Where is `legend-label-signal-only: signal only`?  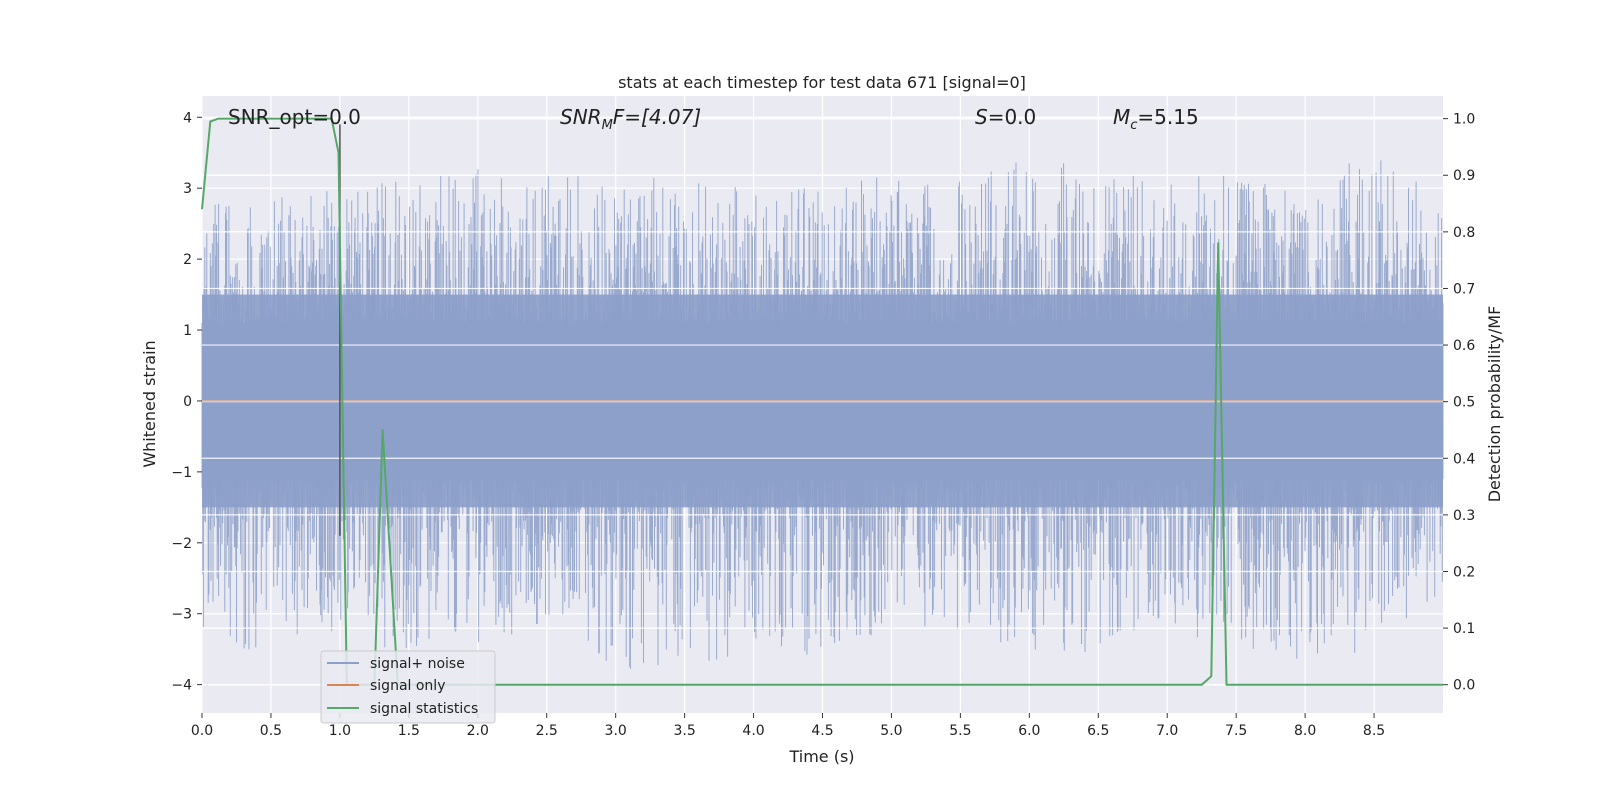
legend-label-signal-only: signal only is located at coordinates (407, 686).